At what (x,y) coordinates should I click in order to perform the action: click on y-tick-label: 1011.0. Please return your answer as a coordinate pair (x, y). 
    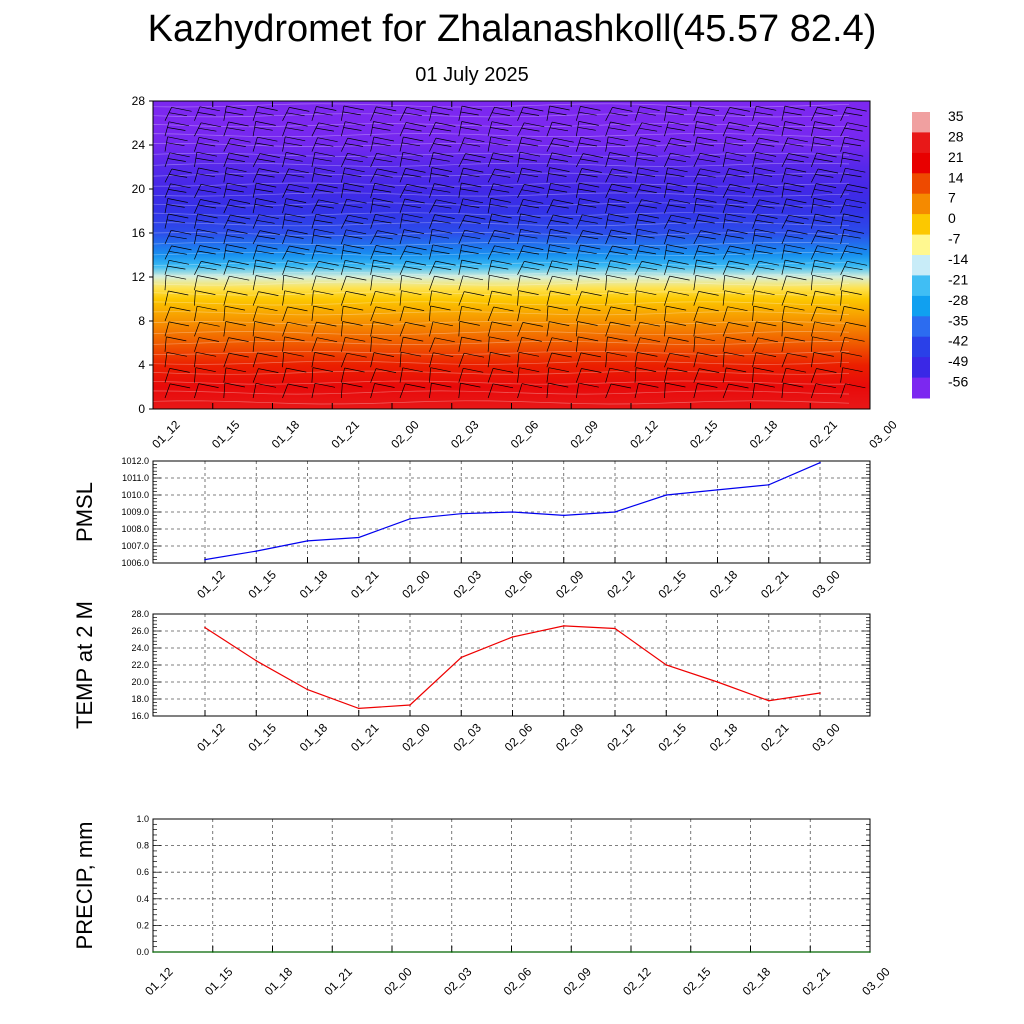
    Looking at the image, I should click on (135, 478).